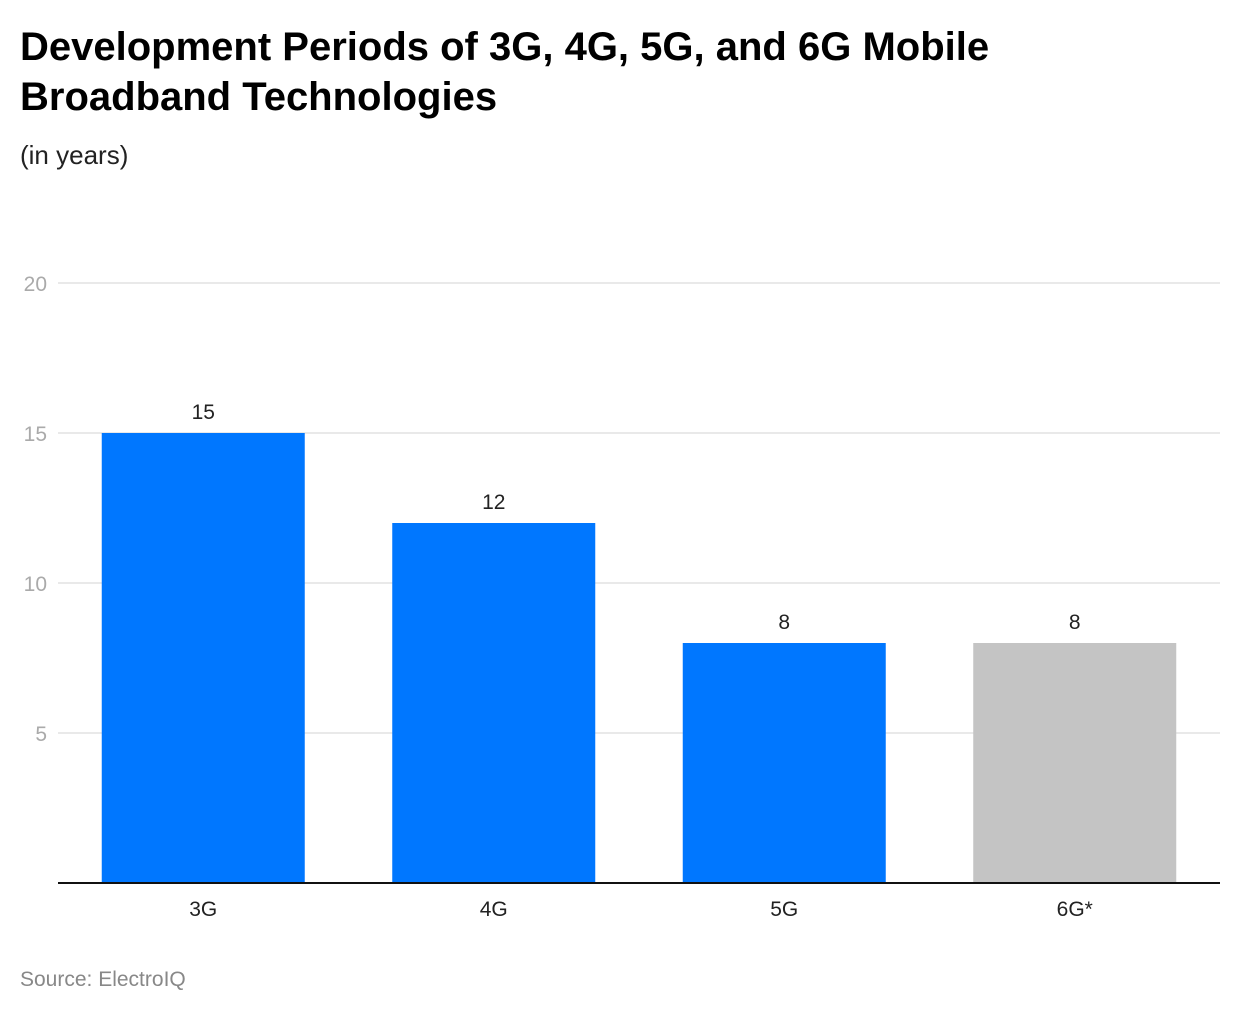  What do you see at coordinates (35, 584) in the screenshot?
I see `y-tick-label: 10` at bounding box center [35, 584].